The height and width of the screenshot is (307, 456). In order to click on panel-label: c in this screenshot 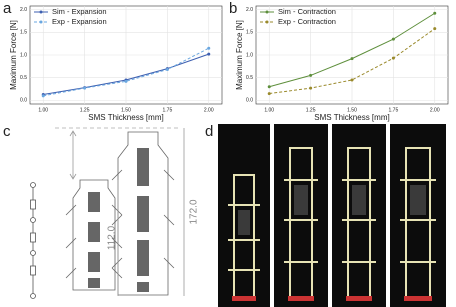, I will do `click(7, 131)`.